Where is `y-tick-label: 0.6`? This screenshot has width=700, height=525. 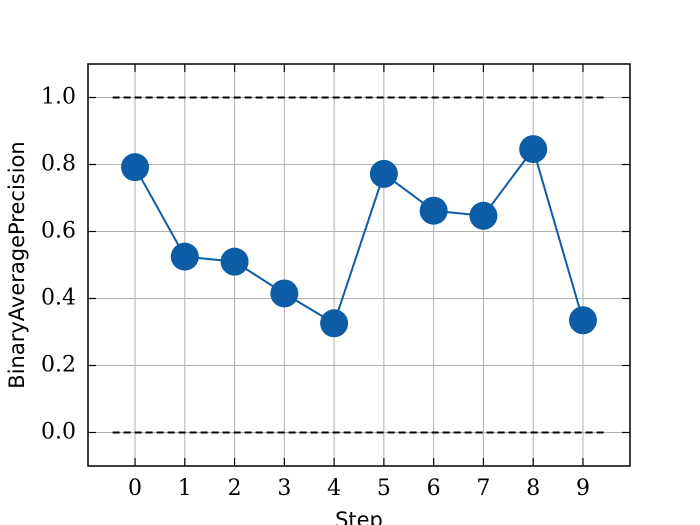 y-tick-label: 0.6 is located at coordinates (58, 231).